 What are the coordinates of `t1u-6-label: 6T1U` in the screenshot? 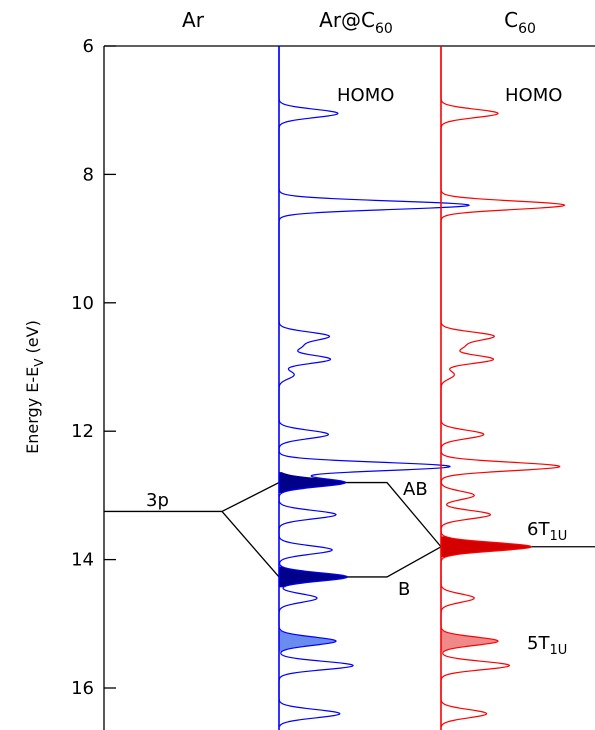 It's located at (547, 531).